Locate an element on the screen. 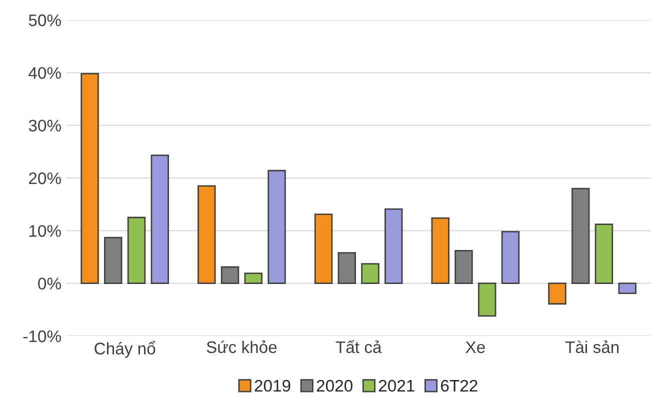 The image size is (664, 400). y-tick-label: 40% is located at coordinates (44, 73).